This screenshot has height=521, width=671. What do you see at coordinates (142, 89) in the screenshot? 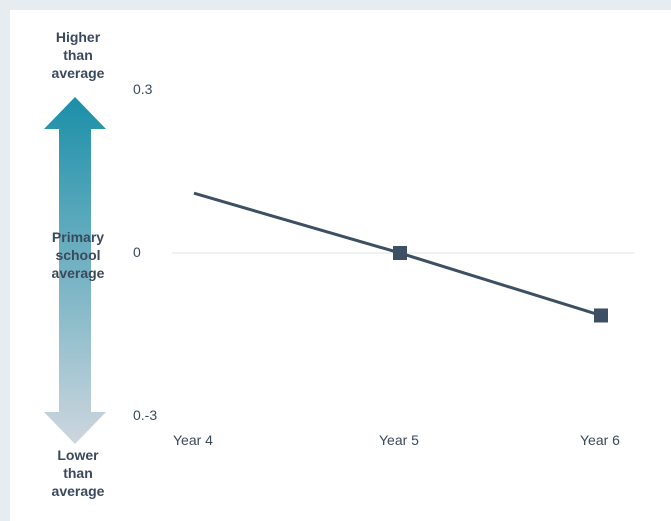
I see `y-tick-label: 0.3` at bounding box center [142, 89].